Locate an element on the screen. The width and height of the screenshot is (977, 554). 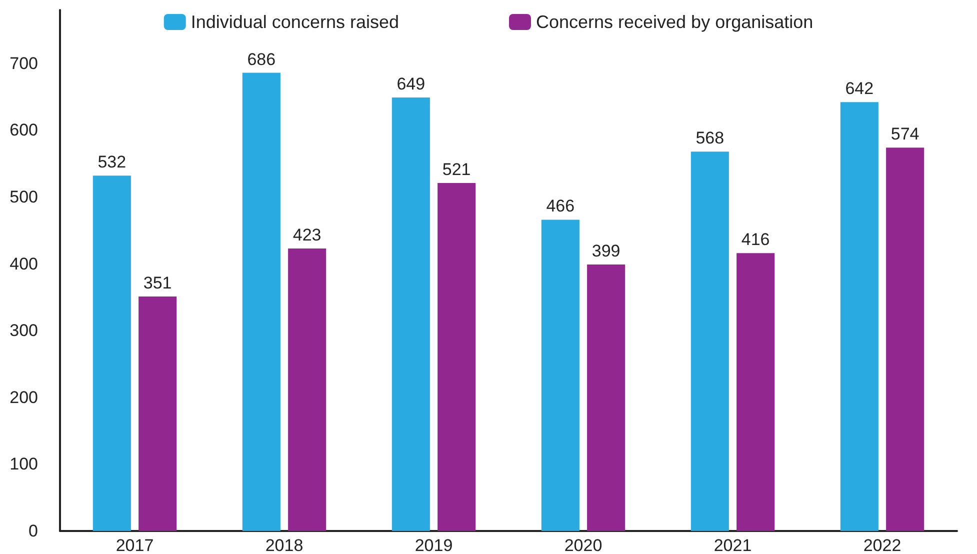
x-tick-label: 2021 is located at coordinates (733, 545).